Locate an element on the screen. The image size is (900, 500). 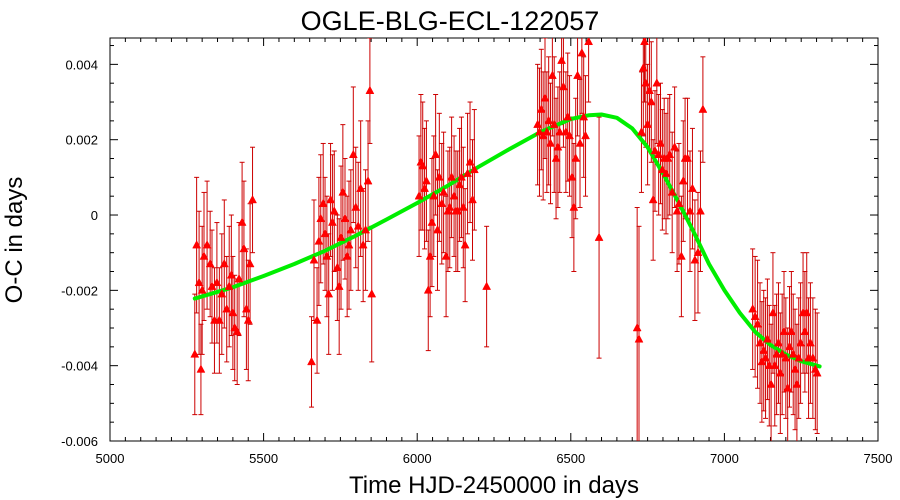
y-tick-label: 0.002 is located at coordinates (81, 140).